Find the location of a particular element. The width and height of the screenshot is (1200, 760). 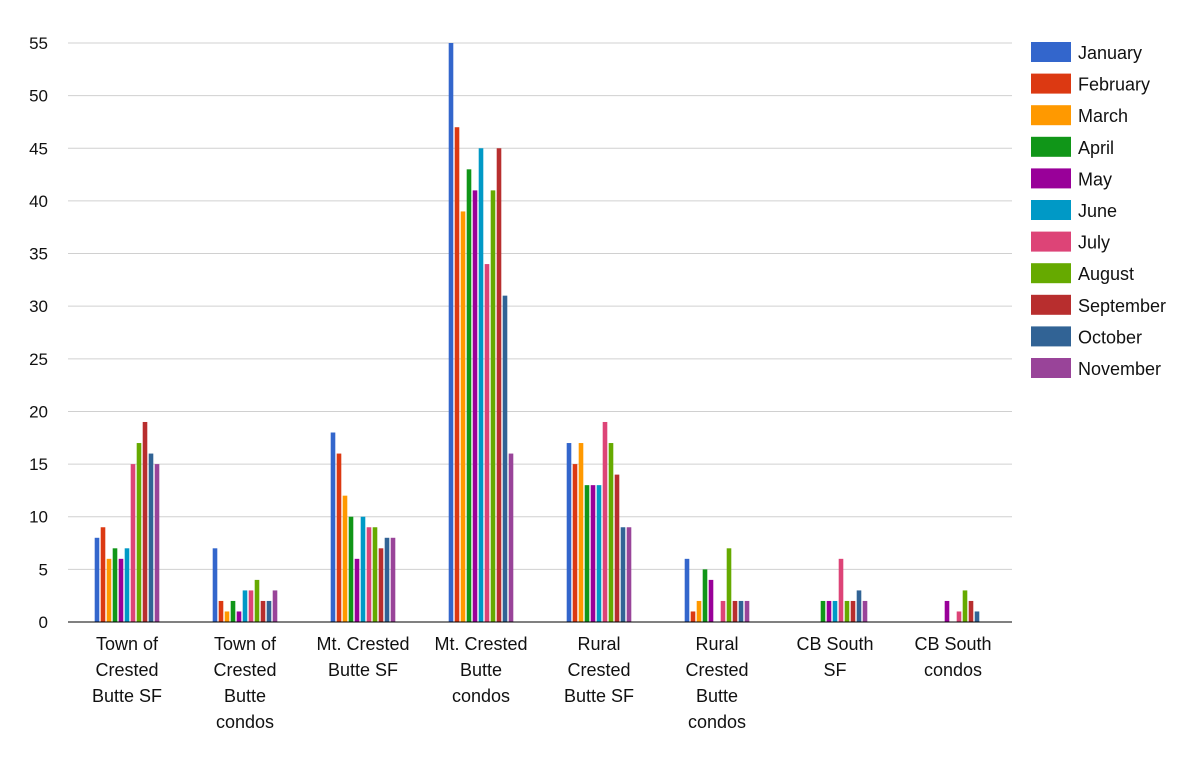

x-category-label: Rural Crested Butte SF is located at coordinates (599, 670).